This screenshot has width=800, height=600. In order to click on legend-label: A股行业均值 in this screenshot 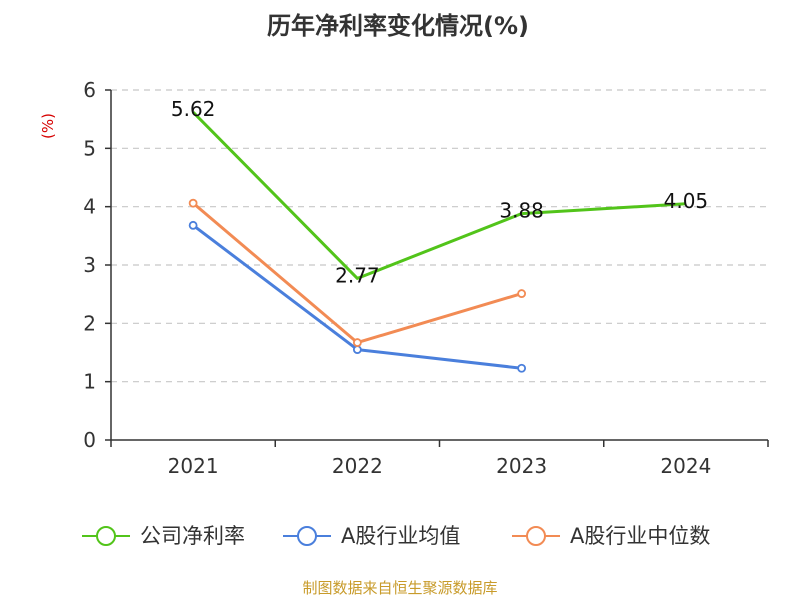, I will do `click(400, 536)`.